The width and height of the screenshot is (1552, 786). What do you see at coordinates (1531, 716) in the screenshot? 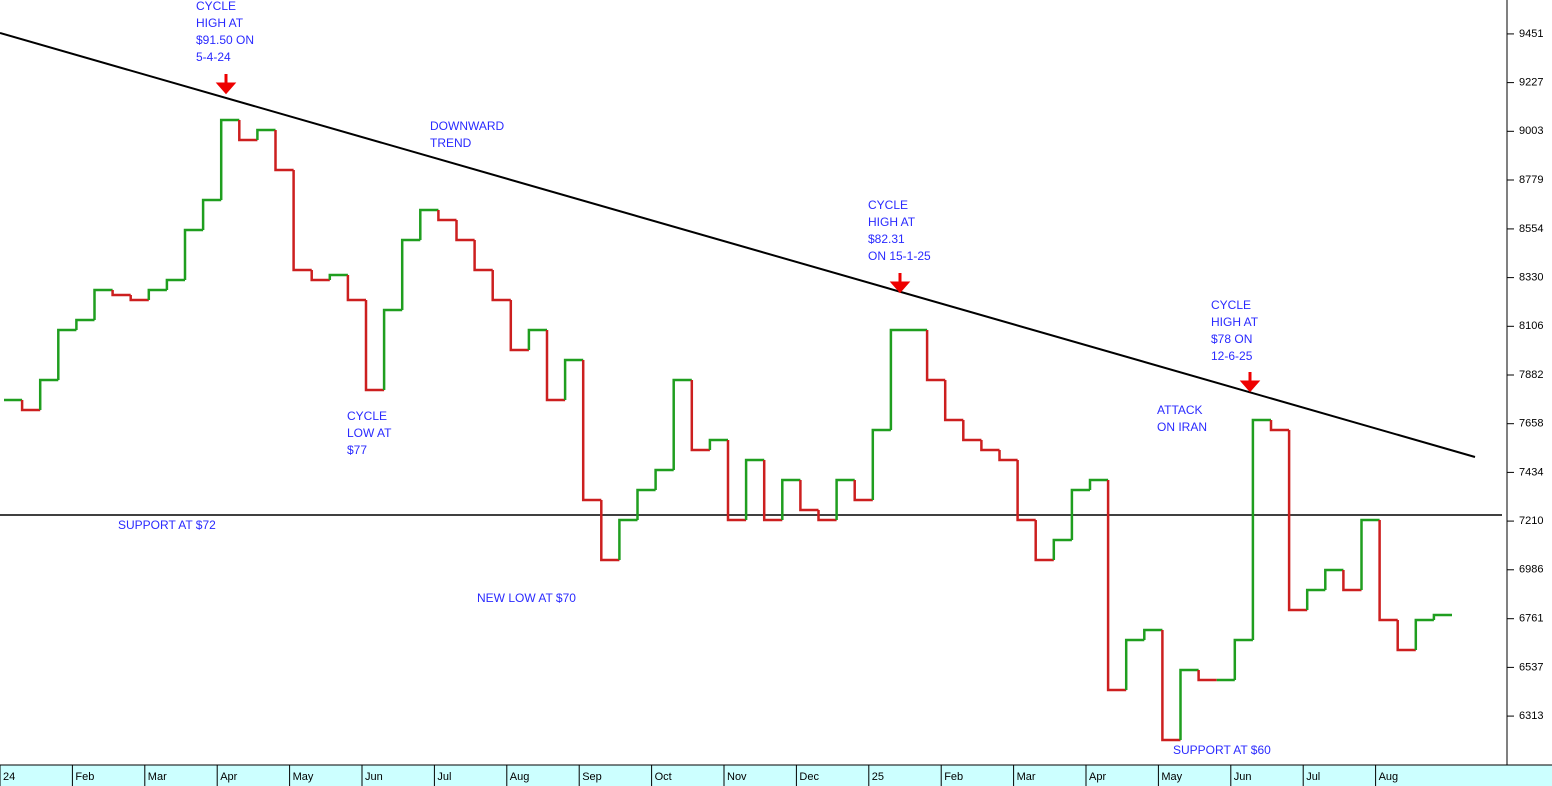
I see `y-tick-label: 6313` at bounding box center [1531, 716].